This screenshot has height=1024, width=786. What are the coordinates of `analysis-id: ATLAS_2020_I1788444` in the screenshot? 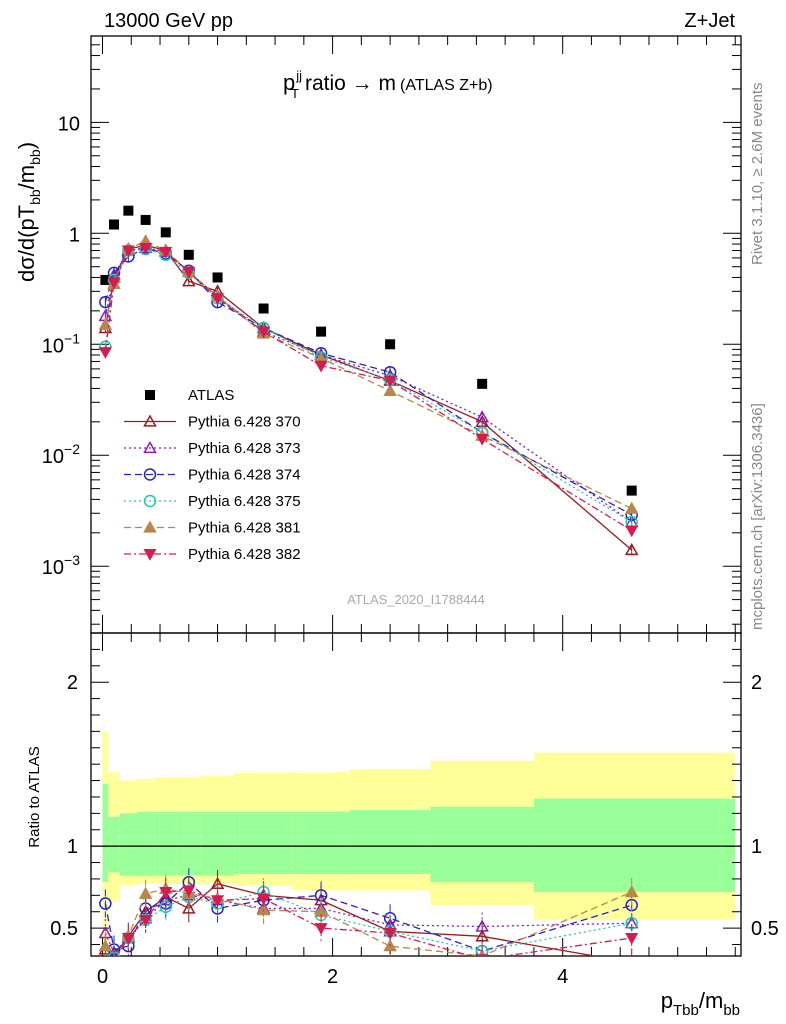 It's located at (416, 599).